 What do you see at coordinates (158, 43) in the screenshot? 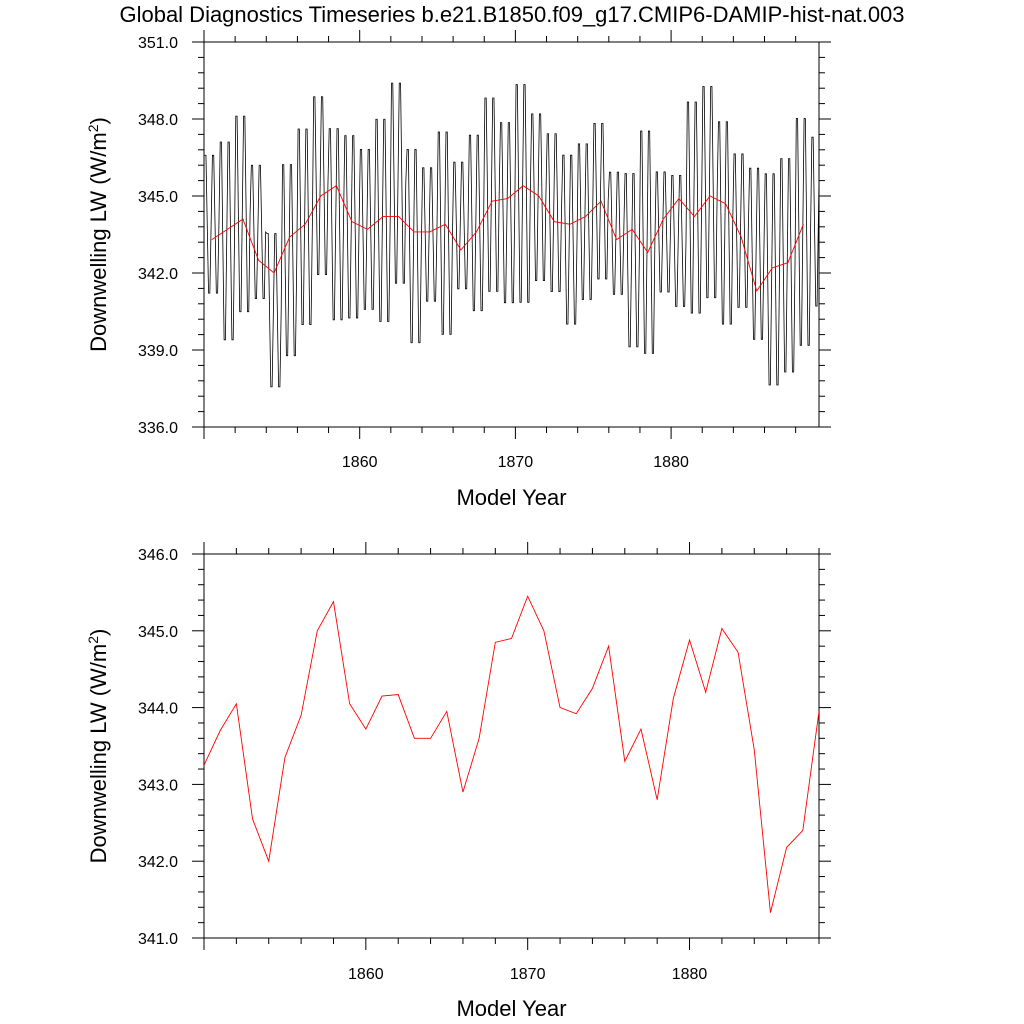
I see `chart1-y-tick-label: 351.0` at bounding box center [158, 43].